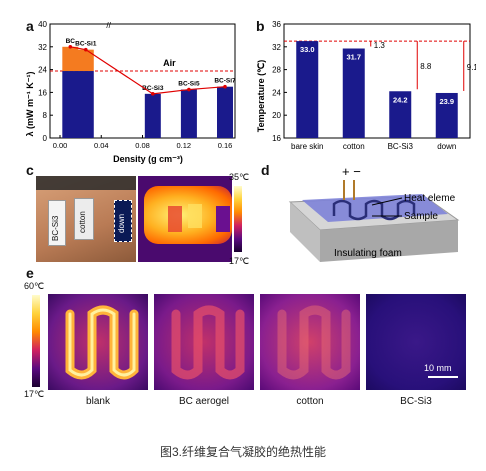 This screenshot has height=471, width=486. Describe the element at coordinates (276, 92) in the screenshot. I see `chart-b-ytick-label: 24` at that location.